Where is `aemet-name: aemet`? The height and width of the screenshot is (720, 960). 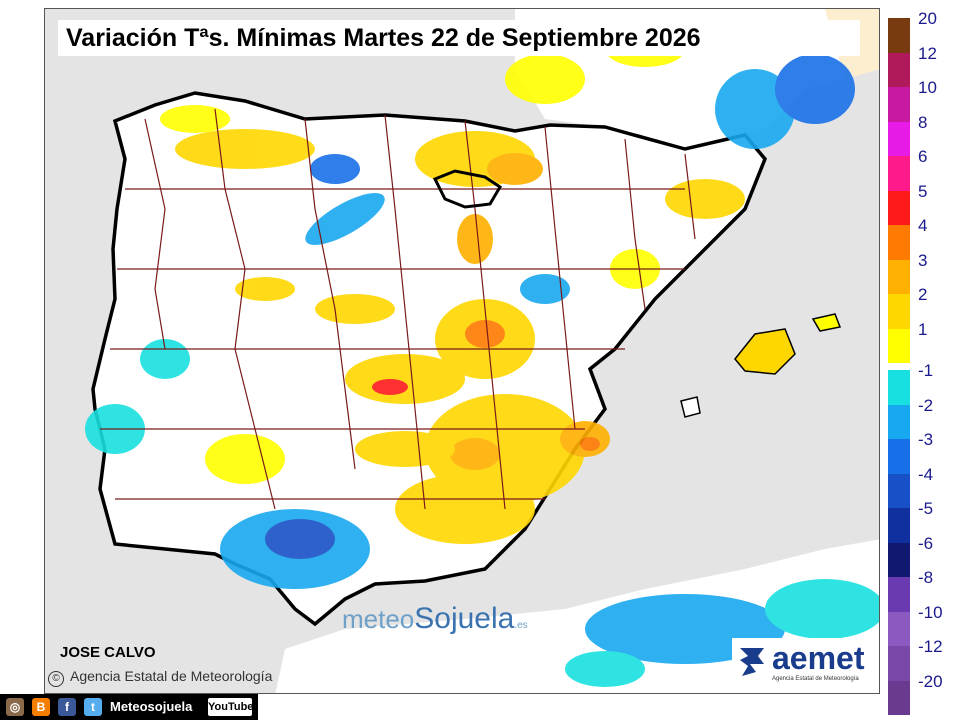 aemet-name: aemet is located at coordinates (818, 658).